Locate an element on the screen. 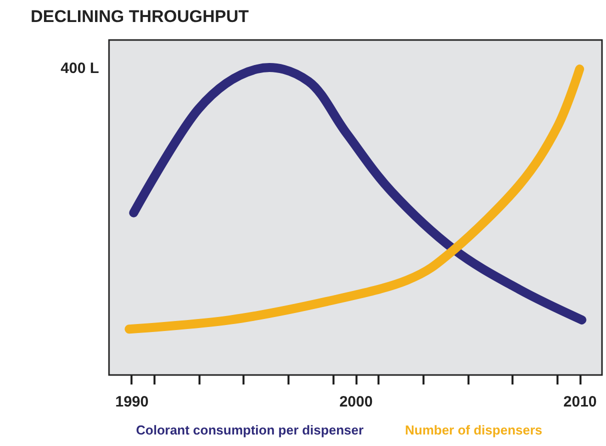 The image size is (606, 446). x-tick-label: 2000 is located at coordinates (356, 402).